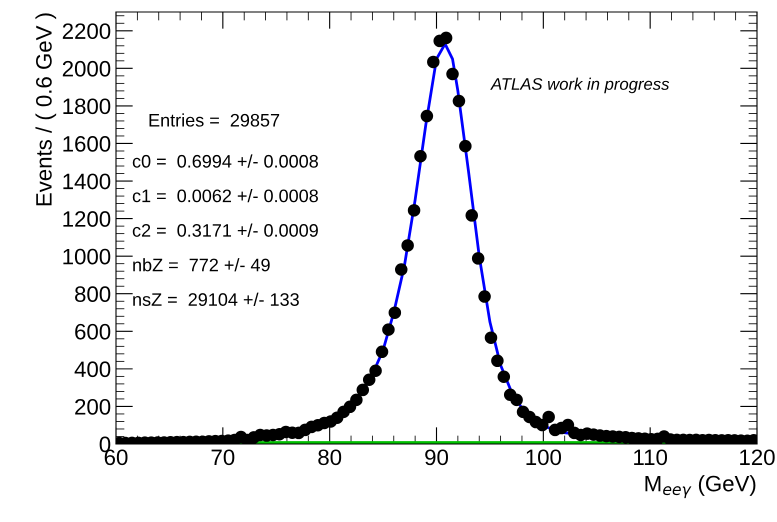 This screenshot has height=522, width=777. I want to click on annotation: nbZ = 772 +/- 49, so click(201, 265).